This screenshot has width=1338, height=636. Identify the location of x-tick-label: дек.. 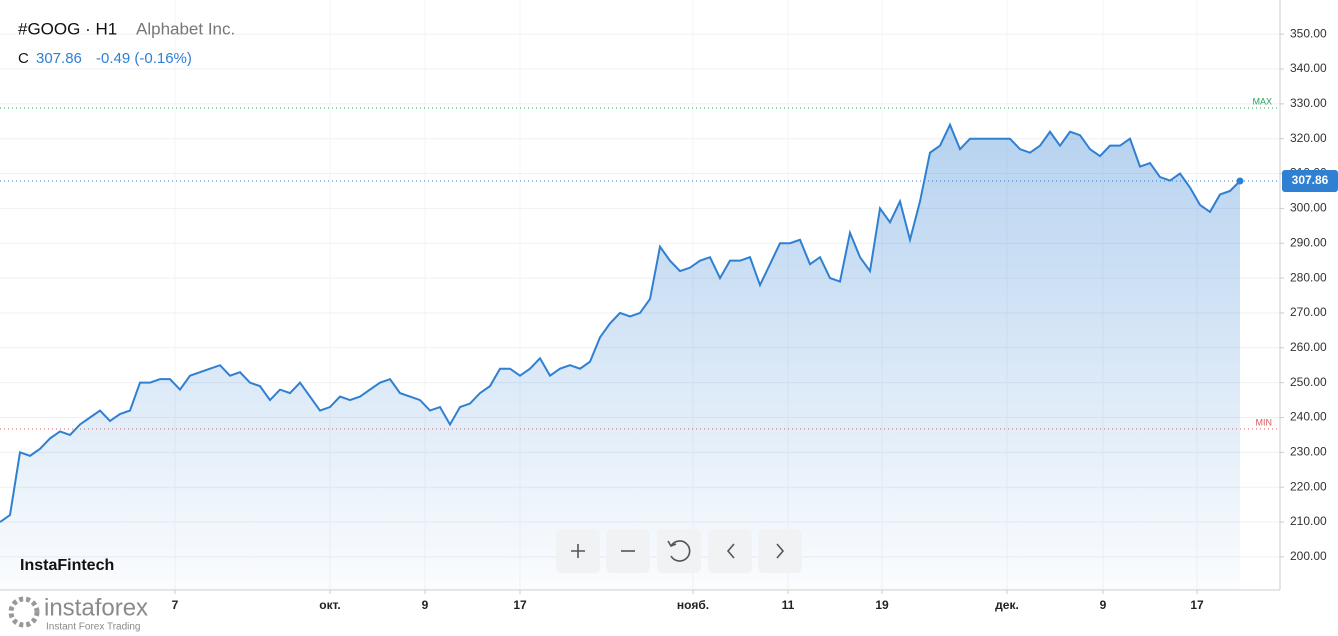
(1007, 605).